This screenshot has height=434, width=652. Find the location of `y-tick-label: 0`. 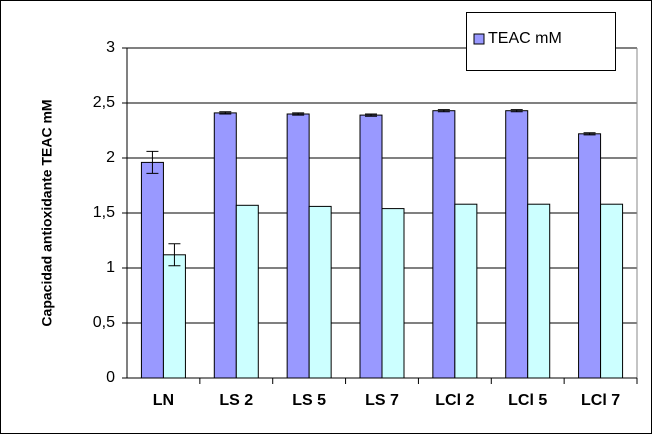

y-tick-label: 0 is located at coordinates (110, 377).